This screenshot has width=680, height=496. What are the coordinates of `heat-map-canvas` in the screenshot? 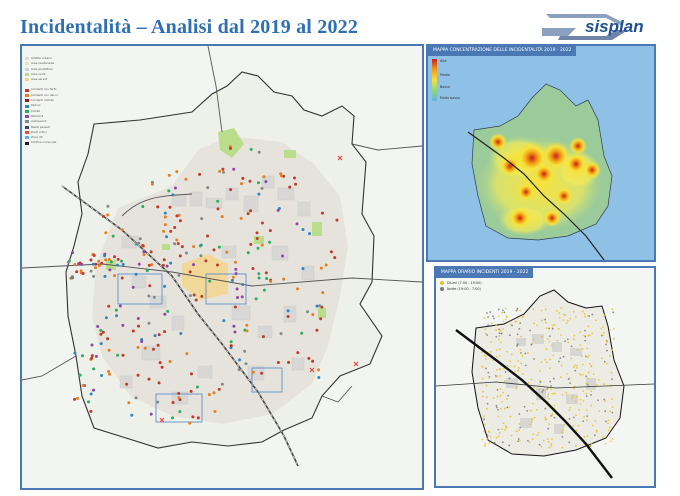 It's located at (541, 153).